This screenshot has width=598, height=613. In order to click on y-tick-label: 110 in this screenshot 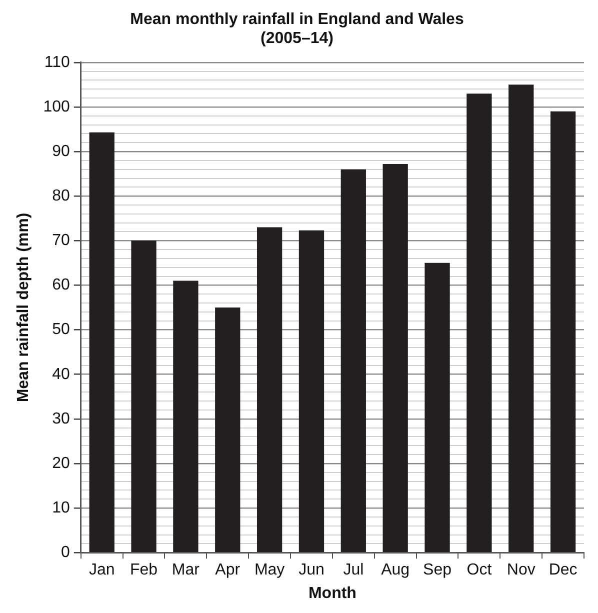, I will do `click(57, 62)`.